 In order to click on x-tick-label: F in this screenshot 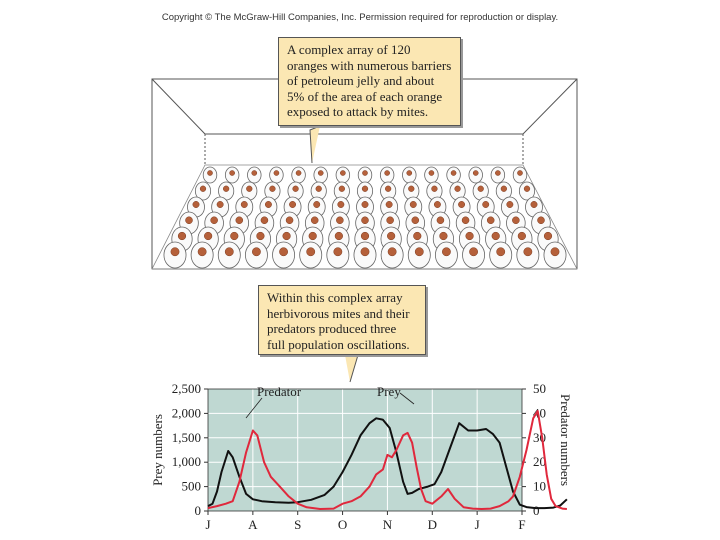, I will do `click(521, 524)`.